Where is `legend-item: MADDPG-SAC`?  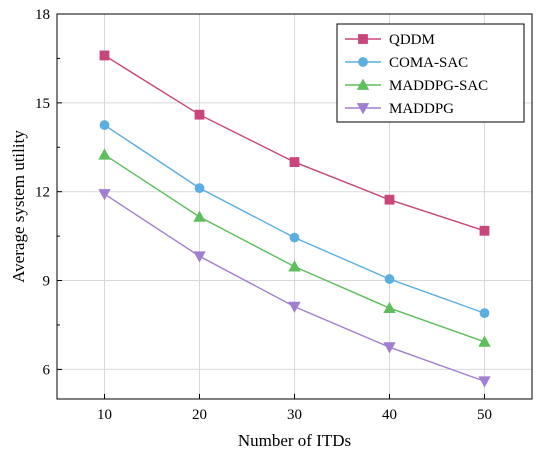
legend-item: MADDPG-SAC is located at coordinates (416, 86).